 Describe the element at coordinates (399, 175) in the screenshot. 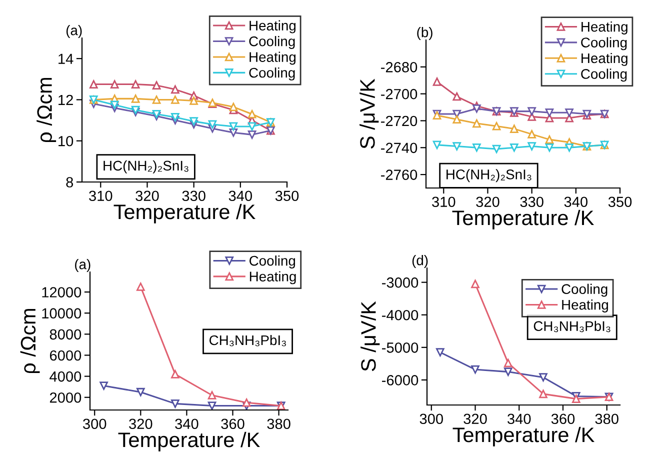

I see `y-tick-label: -2760` at that location.